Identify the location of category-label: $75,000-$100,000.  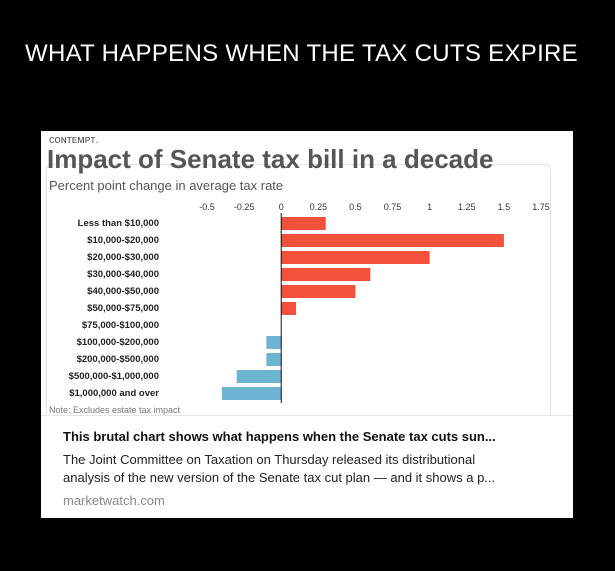
(120, 325).